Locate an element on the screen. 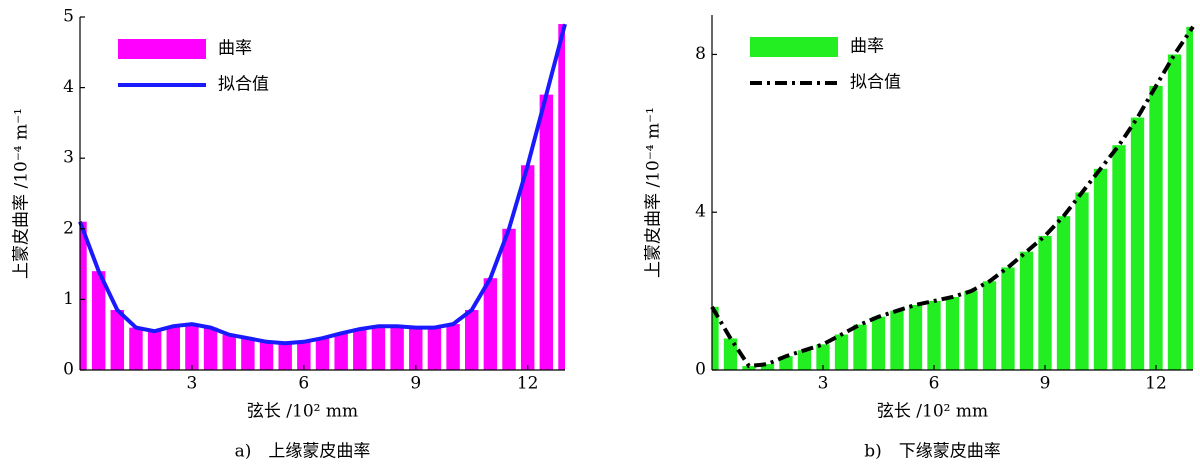  caption: a) 上缘蒙皮曲率 is located at coordinates (303, 452).